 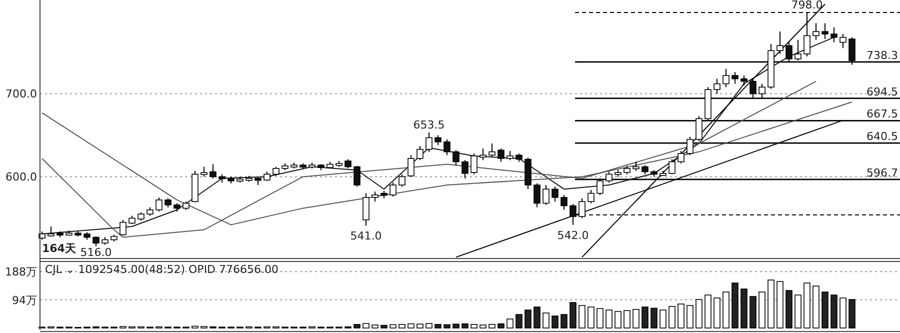 I want to click on annotation: 798.0, so click(x=807, y=6).